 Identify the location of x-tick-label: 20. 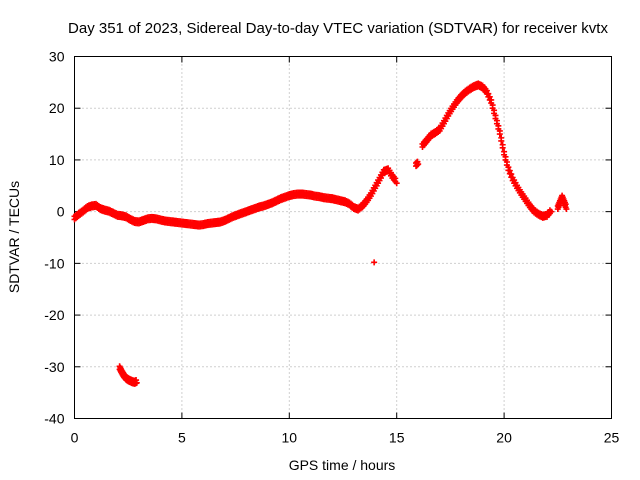
(504, 438).